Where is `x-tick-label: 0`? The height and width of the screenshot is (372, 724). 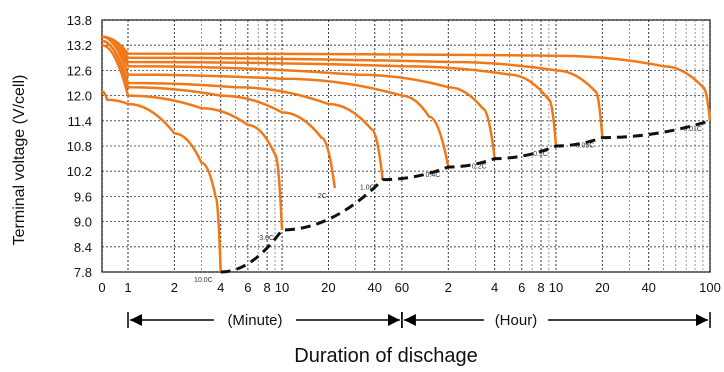
x-tick-label: 0 is located at coordinates (101, 287).